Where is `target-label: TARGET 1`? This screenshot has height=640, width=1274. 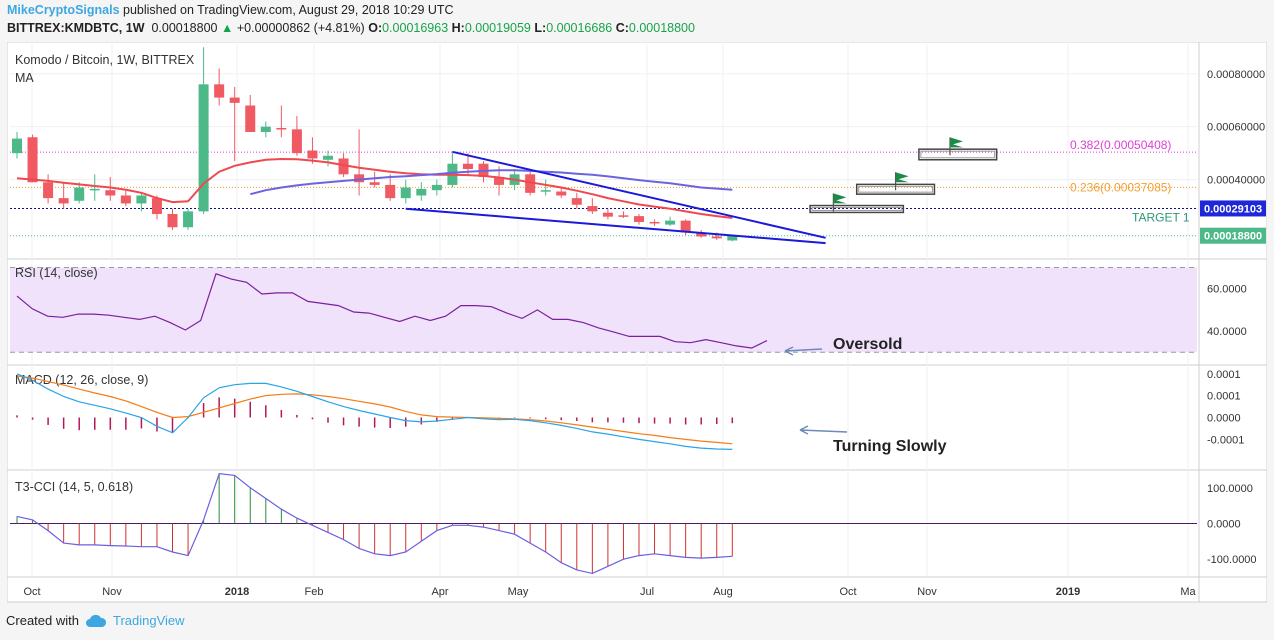
target-label: TARGET 1 is located at coordinates (1161, 217).